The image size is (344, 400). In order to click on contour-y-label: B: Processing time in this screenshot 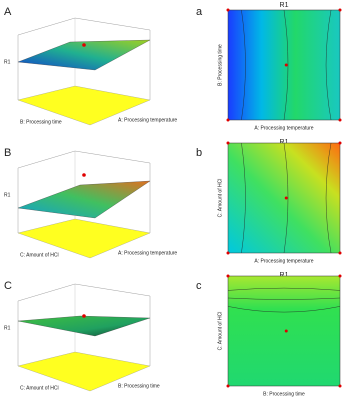, I will do `click(220, 65)`.